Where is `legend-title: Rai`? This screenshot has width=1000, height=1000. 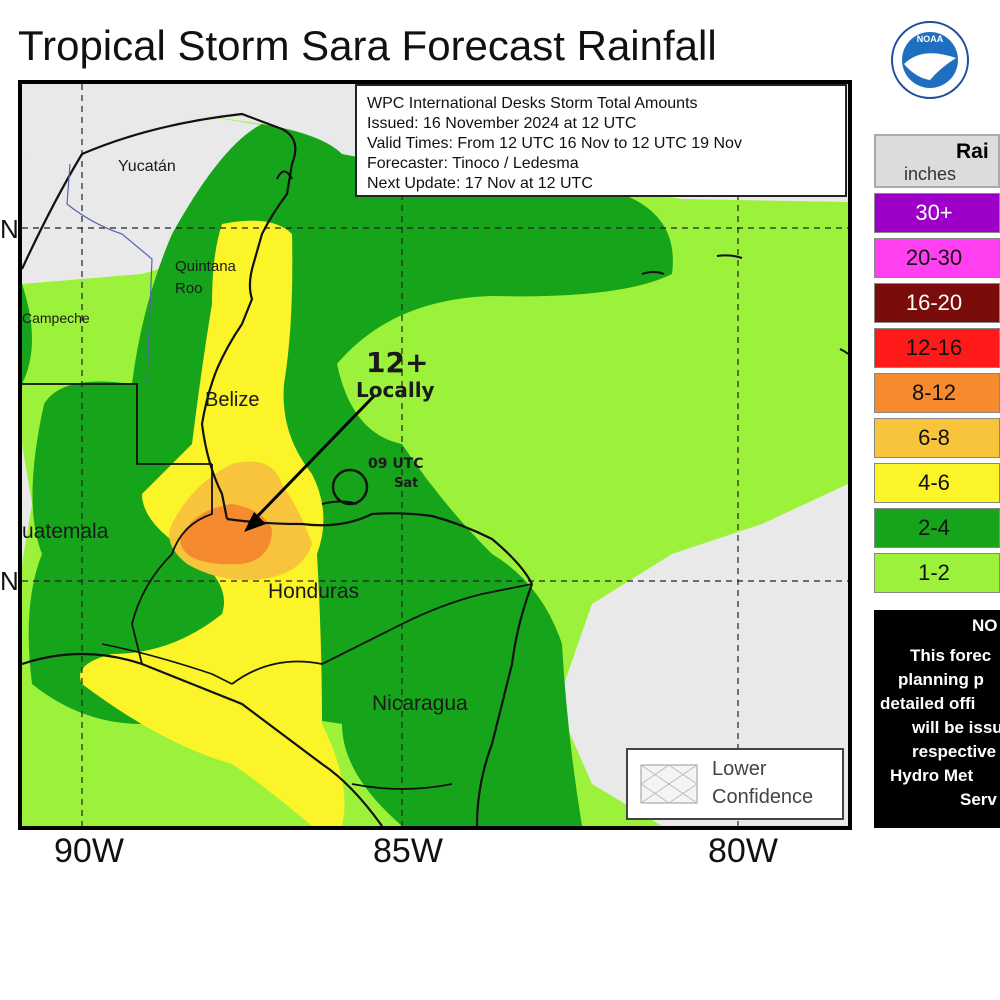 legend-title: Rai is located at coordinates (972, 151).